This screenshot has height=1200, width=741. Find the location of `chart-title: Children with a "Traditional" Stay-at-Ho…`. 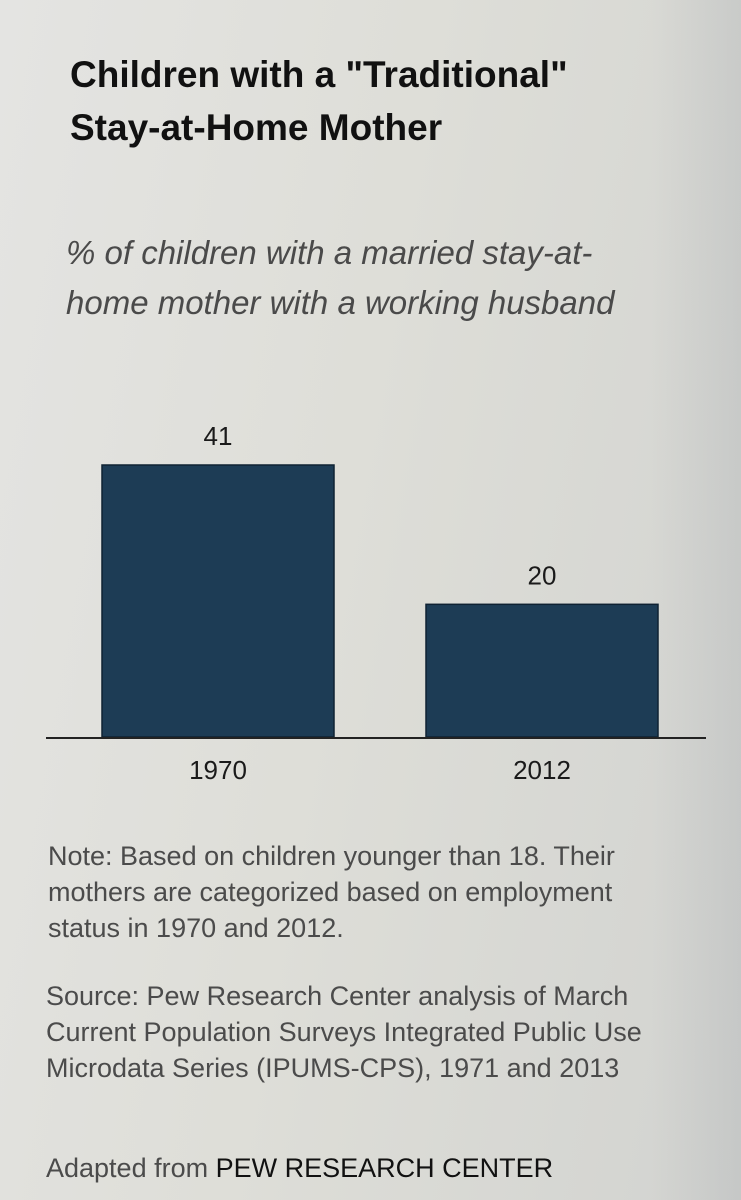

chart-title: Children with a "Traditional" Stay-at-Ho… is located at coordinates (319, 101).